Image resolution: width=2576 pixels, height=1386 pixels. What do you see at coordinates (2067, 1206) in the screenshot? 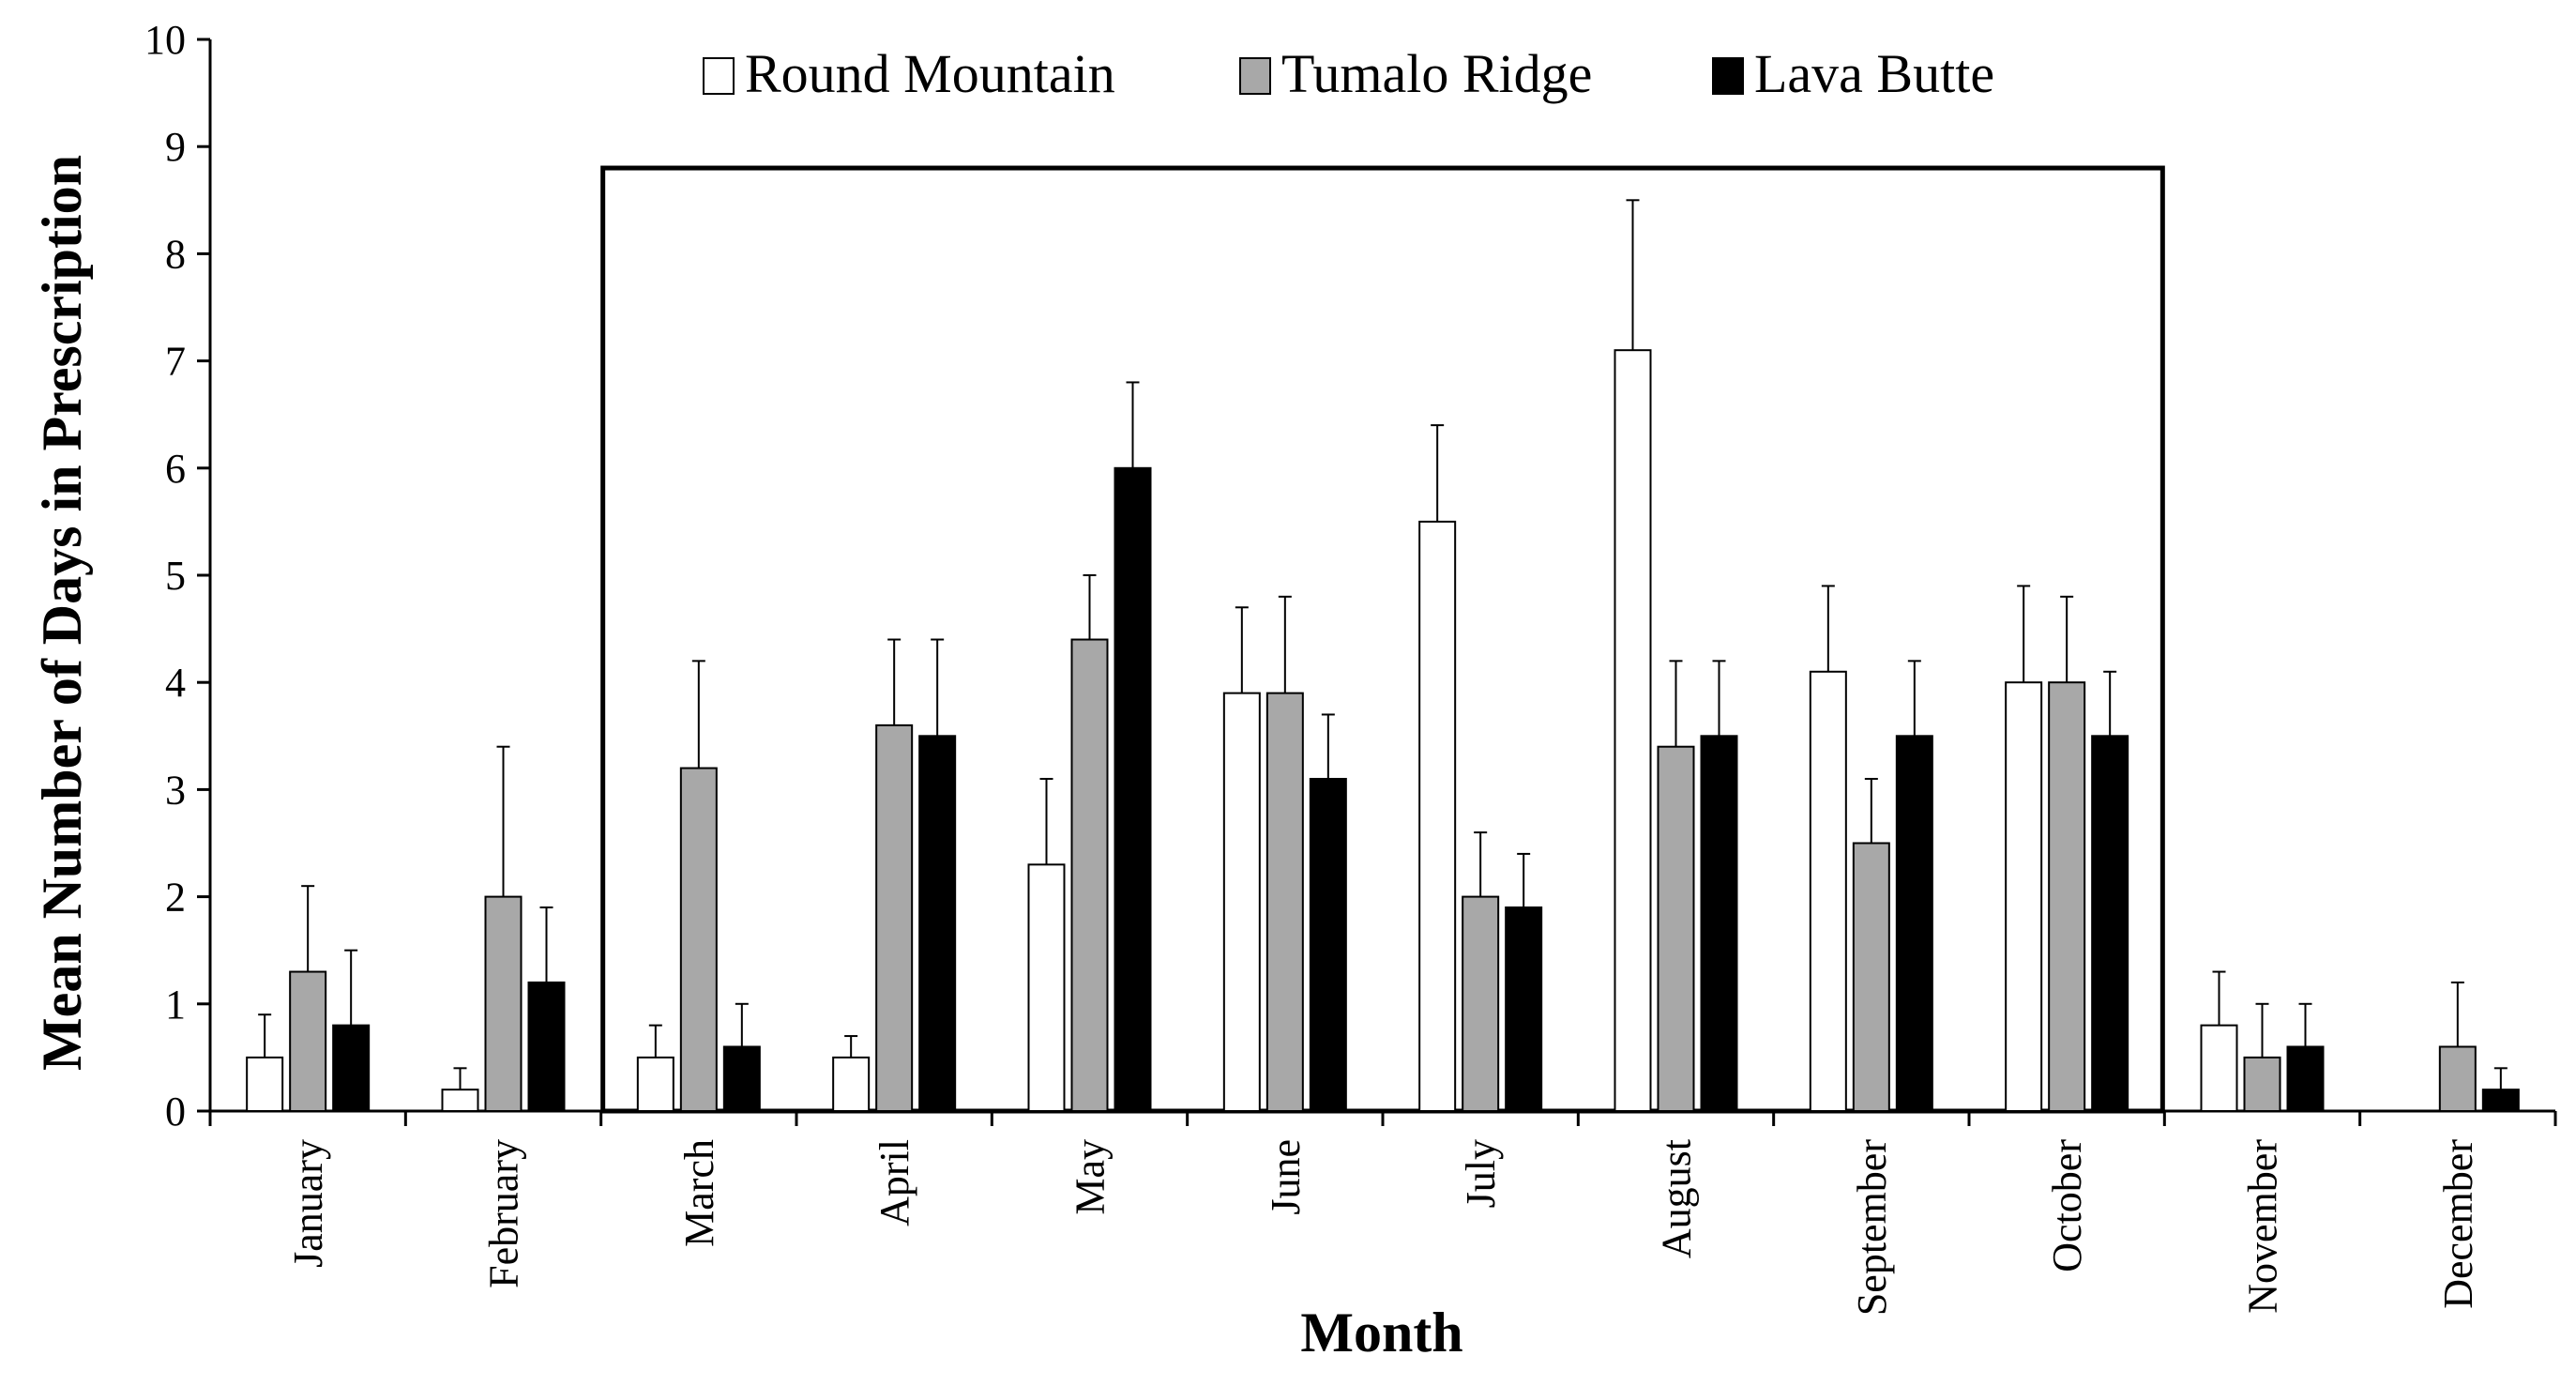
I see `x-category-label: October` at bounding box center [2067, 1206].